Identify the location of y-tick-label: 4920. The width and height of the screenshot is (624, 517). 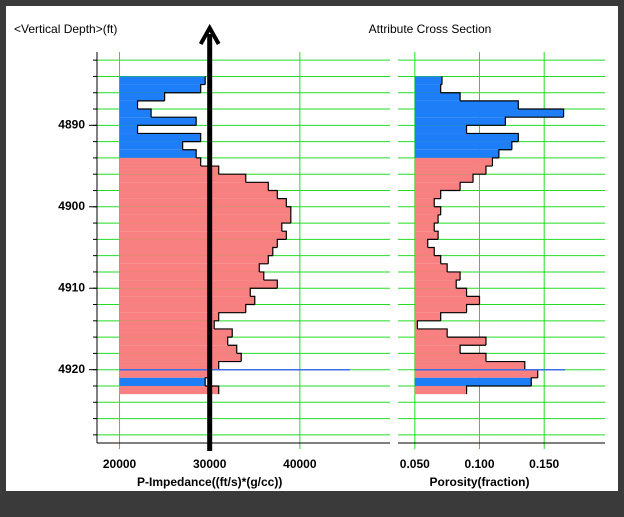
(71, 369).